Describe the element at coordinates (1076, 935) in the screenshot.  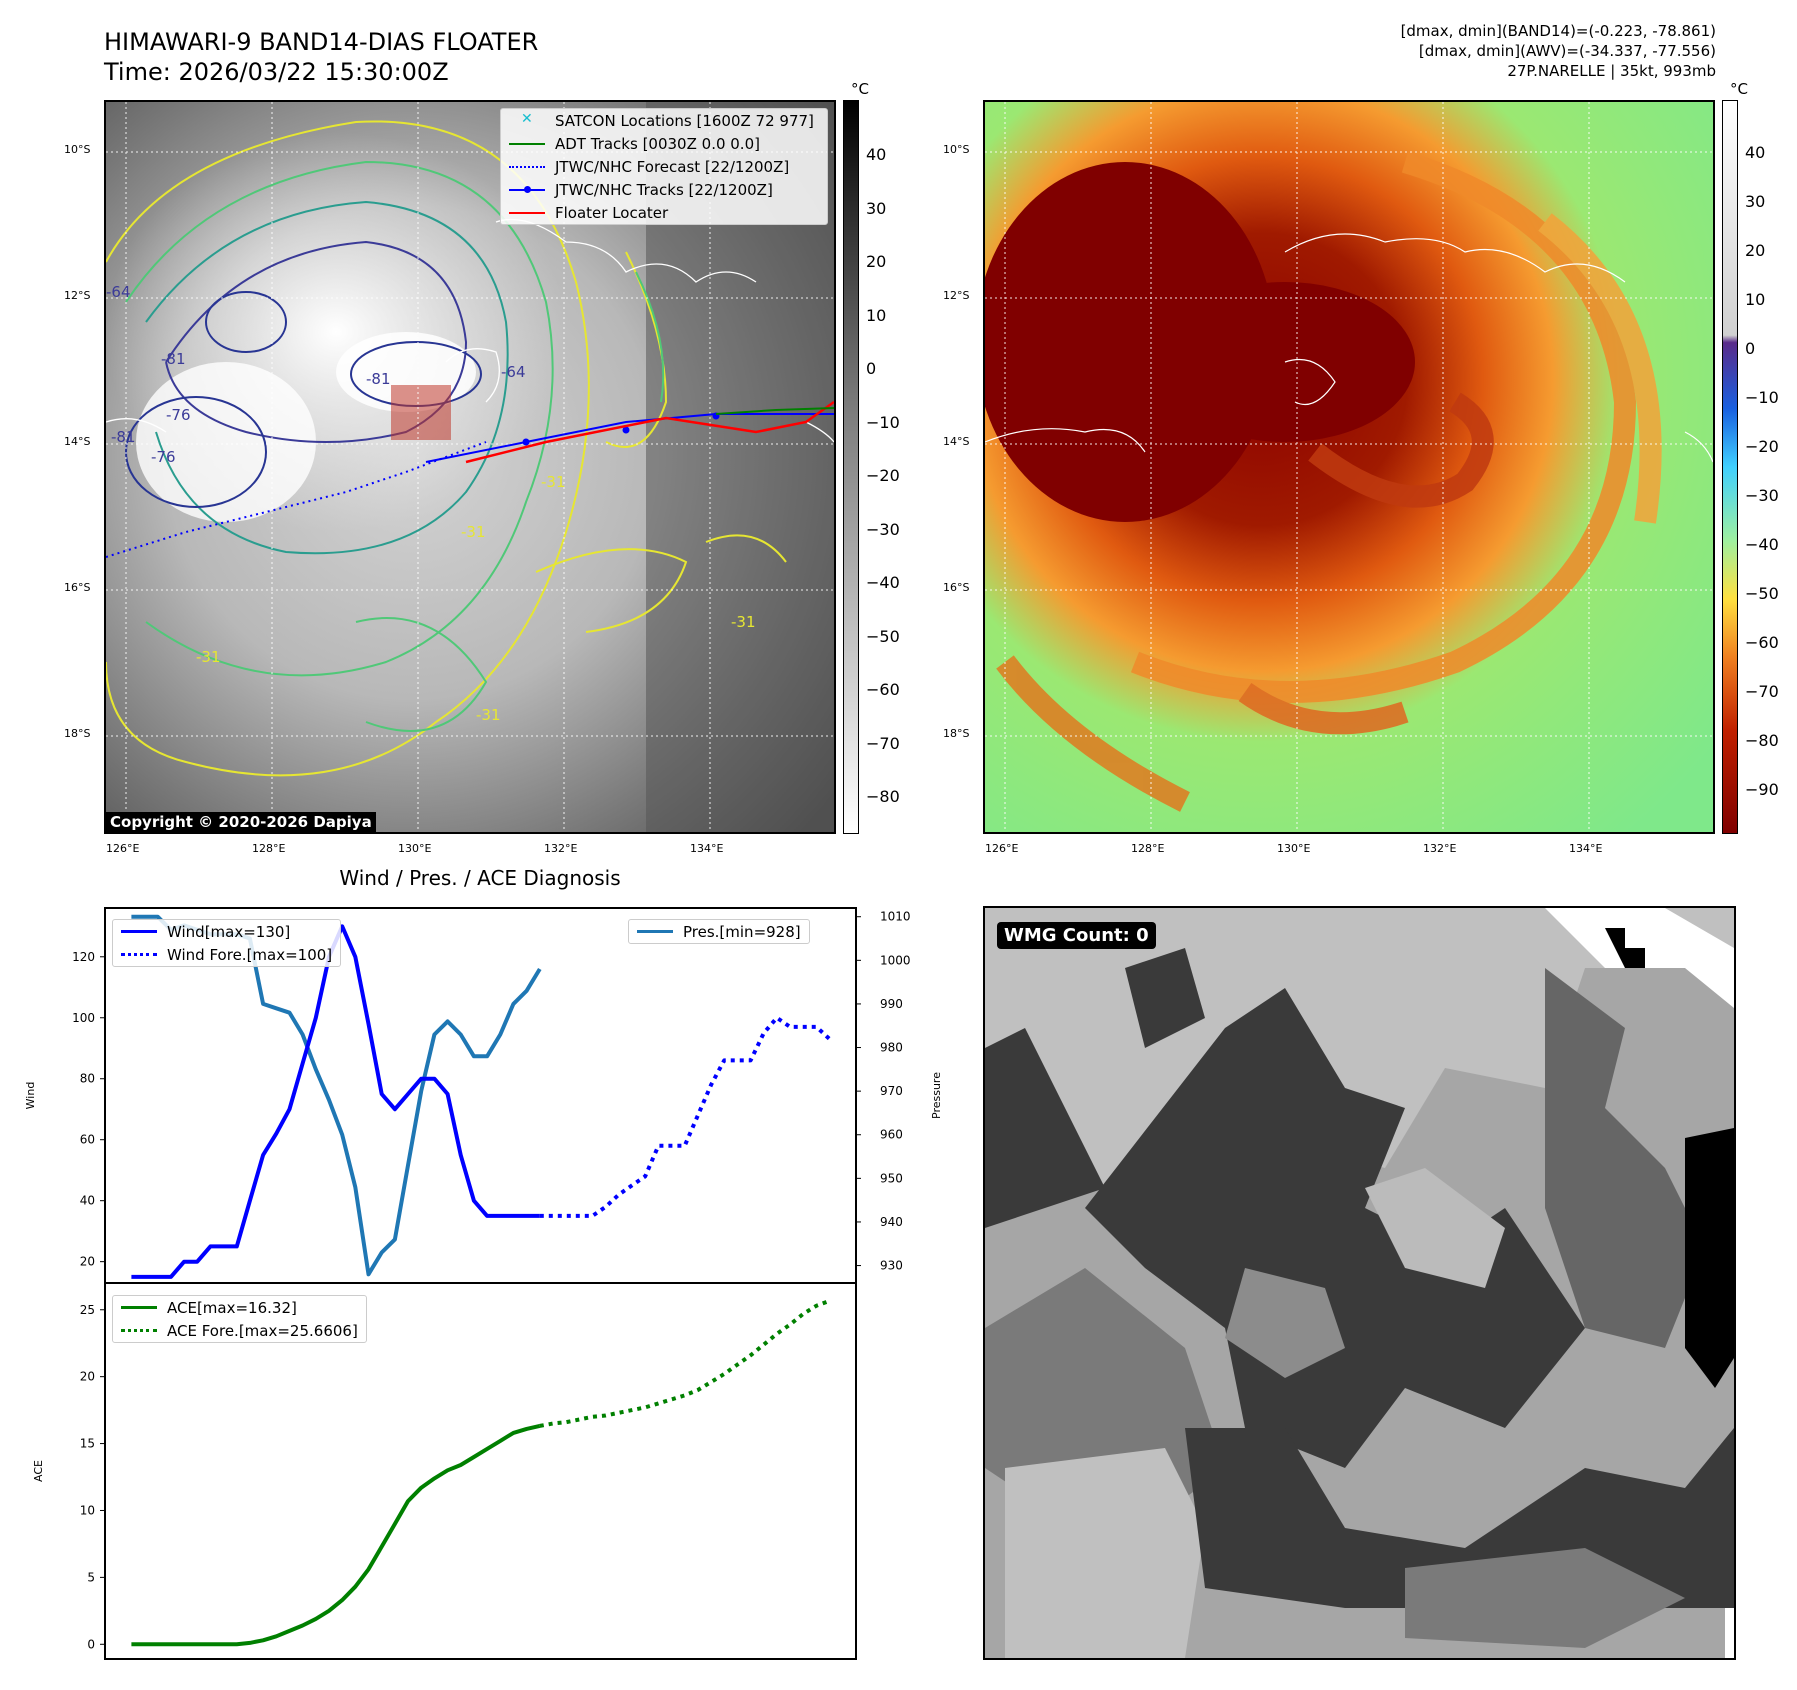
I see `wmg-count-label: WMG Count: 0` at that location.